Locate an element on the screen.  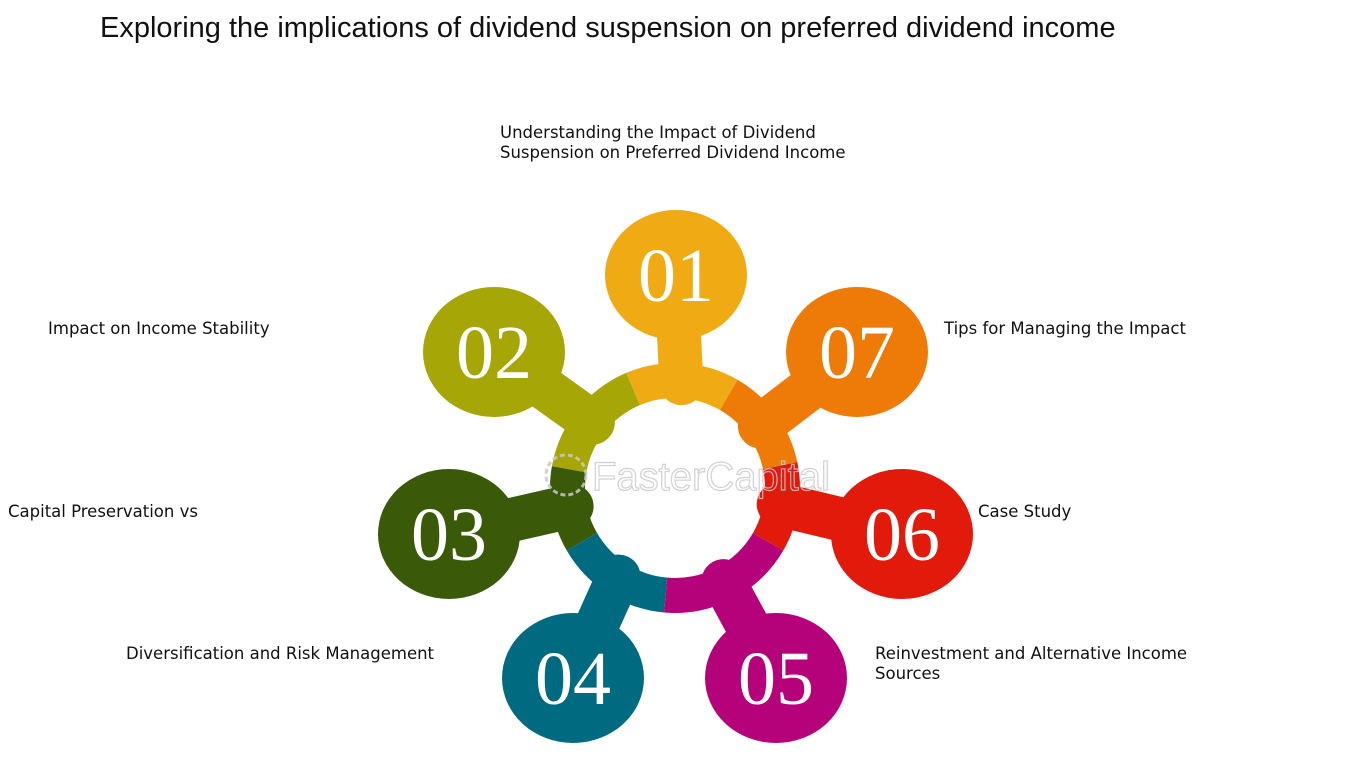
petal-06: 06 is located at coordinates (902, 534).